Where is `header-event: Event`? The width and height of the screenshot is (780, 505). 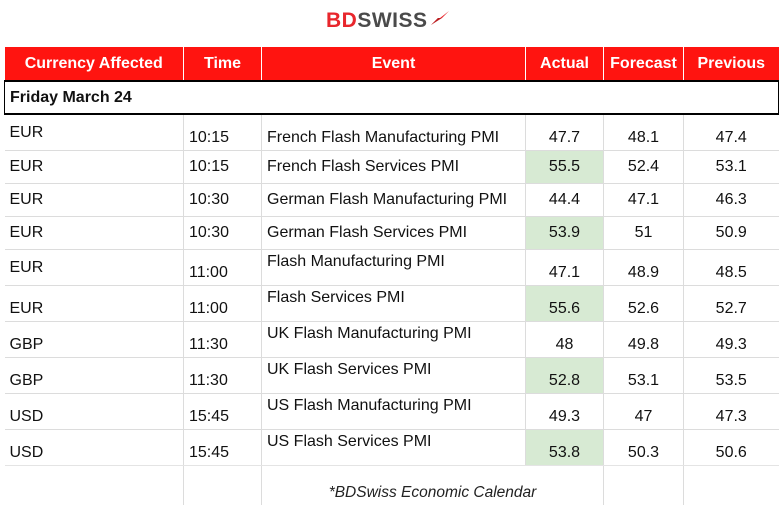
header-event: Event is located at coordinates (394, 64).